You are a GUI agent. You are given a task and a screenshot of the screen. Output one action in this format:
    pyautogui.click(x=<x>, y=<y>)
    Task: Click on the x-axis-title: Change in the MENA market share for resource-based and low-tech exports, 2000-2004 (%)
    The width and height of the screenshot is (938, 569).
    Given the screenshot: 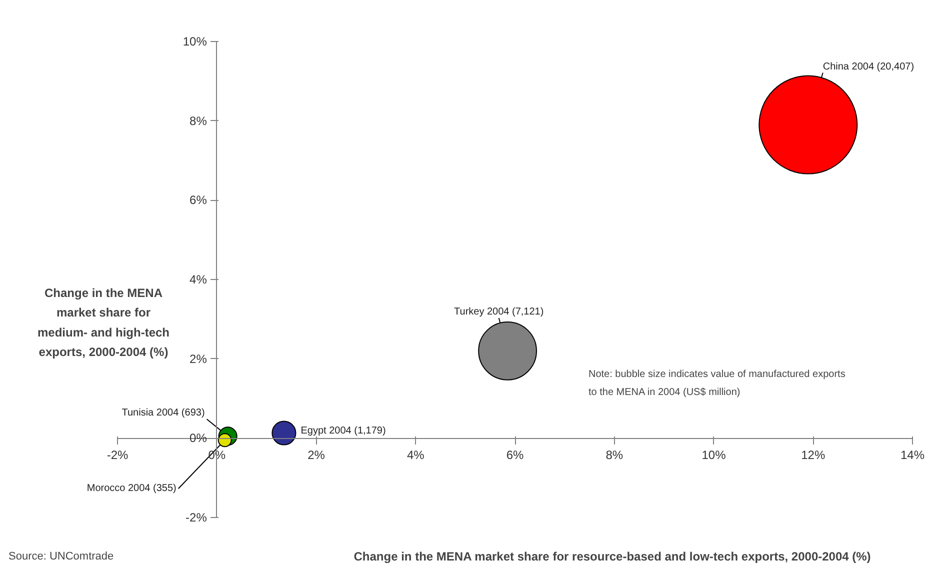 What is the action you would take?
    pyautogui.click(x=612, y=557)
    